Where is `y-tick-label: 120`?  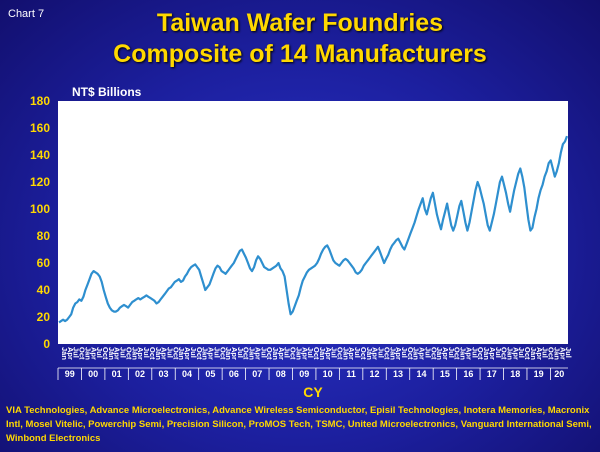 y-tick-label: 120 is located at coordinates (40, 182).